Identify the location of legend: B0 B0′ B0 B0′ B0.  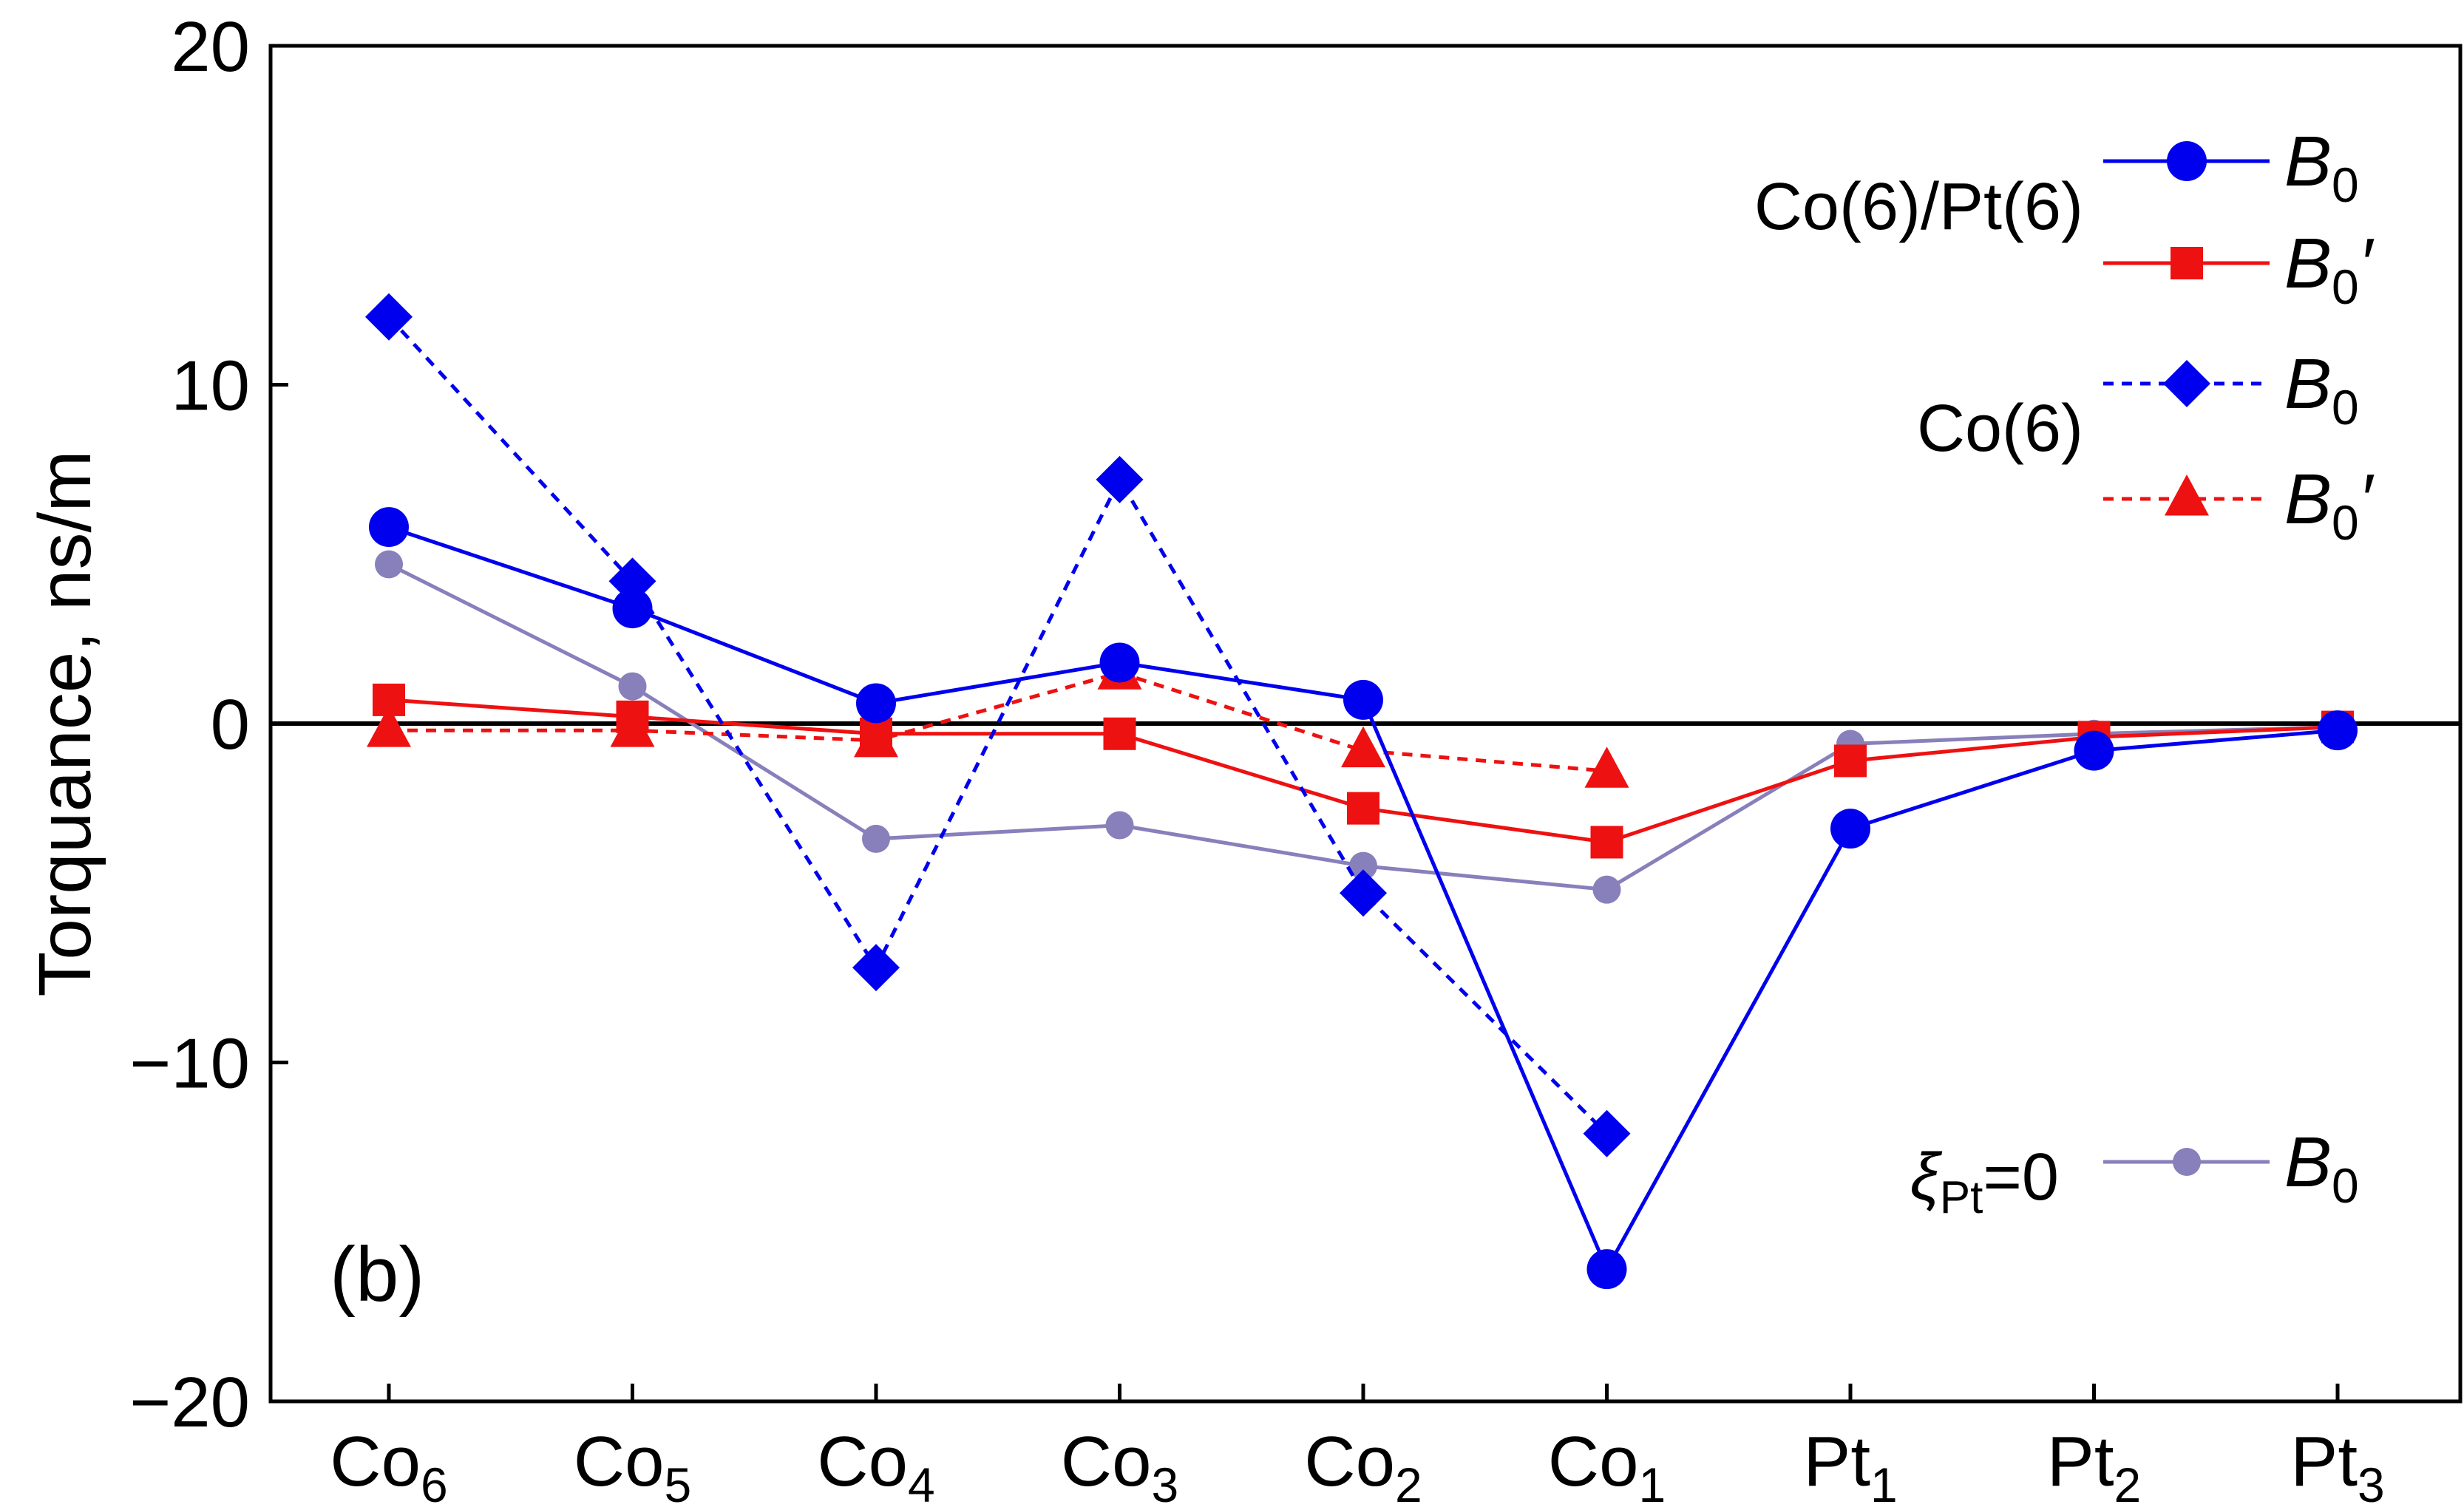
(2239, 667).